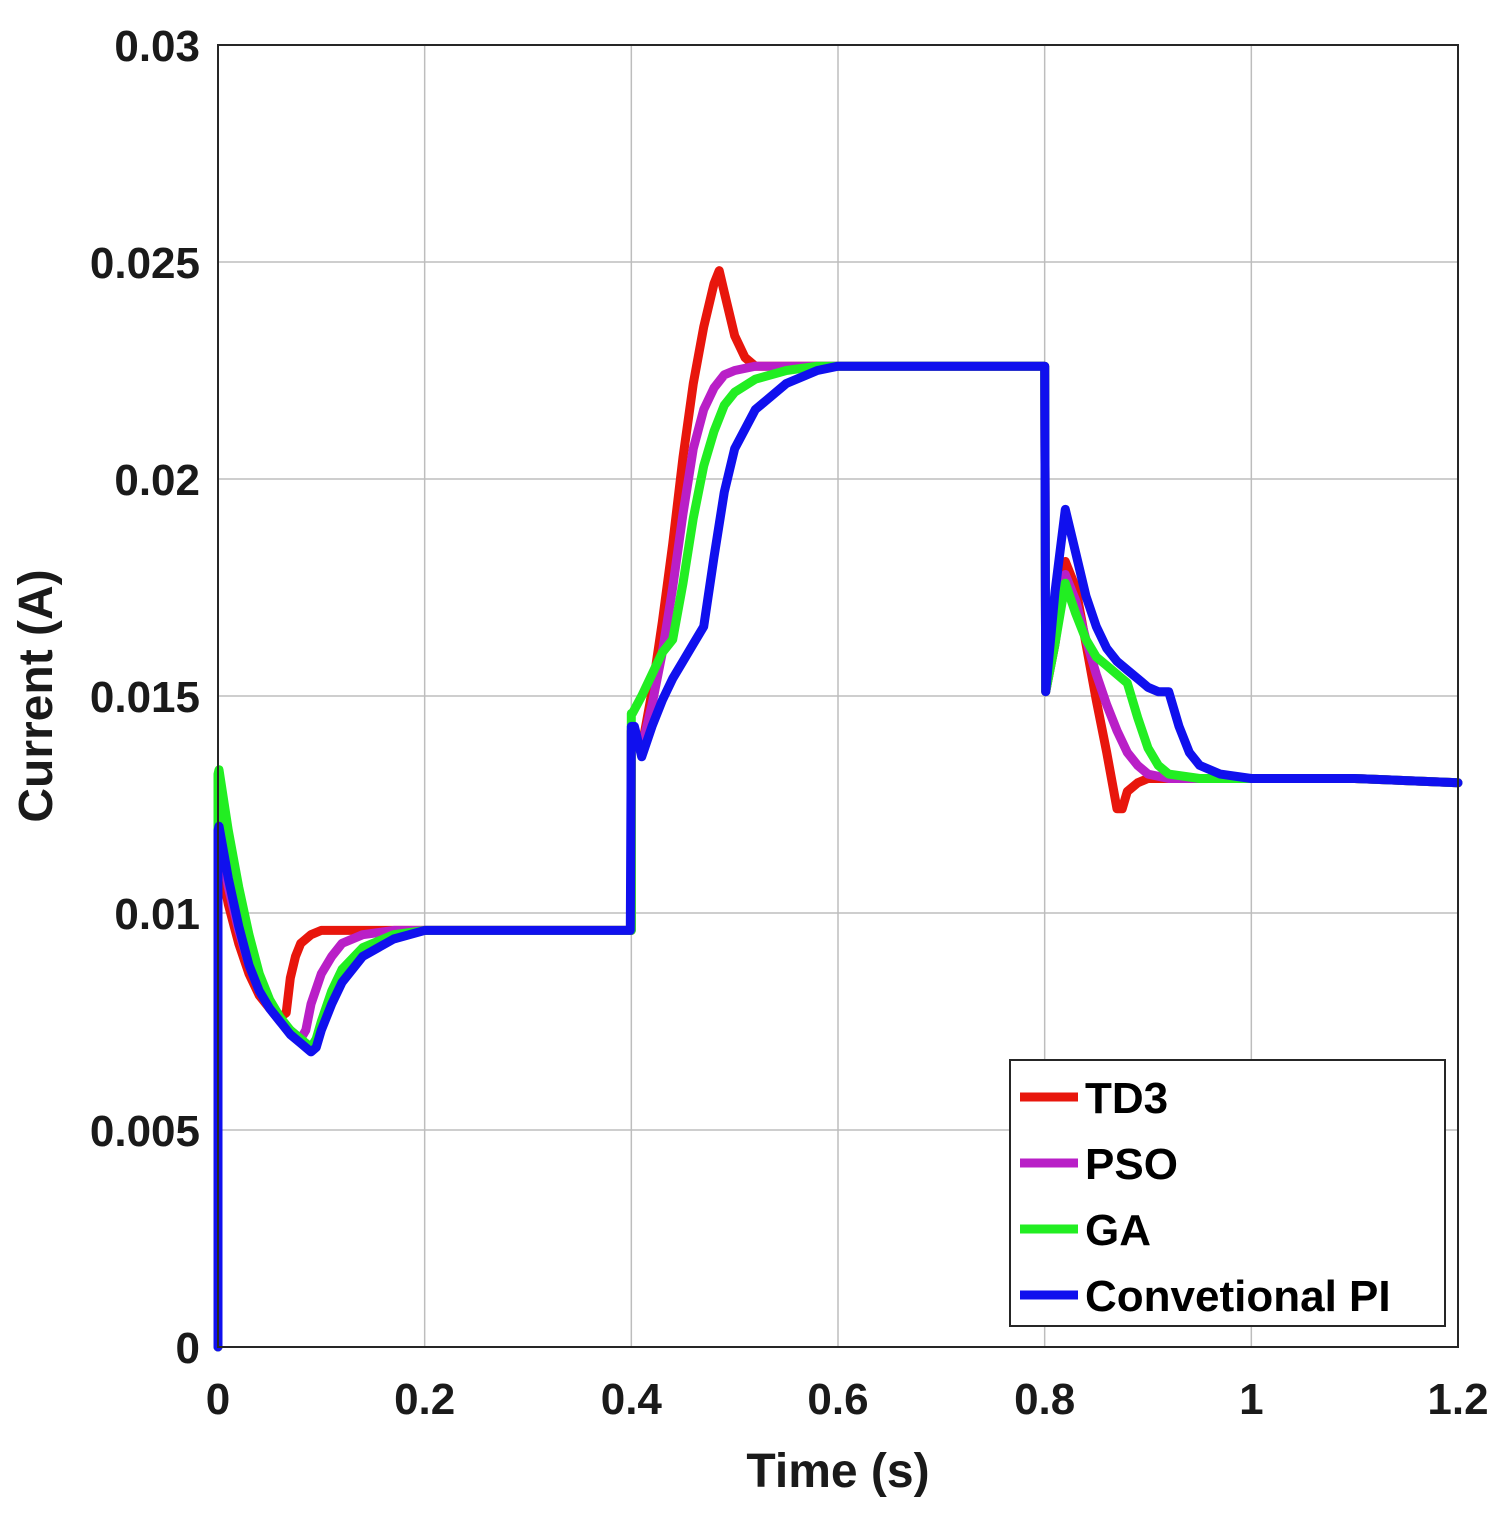  I want to click on x-tick-label: 0.4, so click(632, 1399).